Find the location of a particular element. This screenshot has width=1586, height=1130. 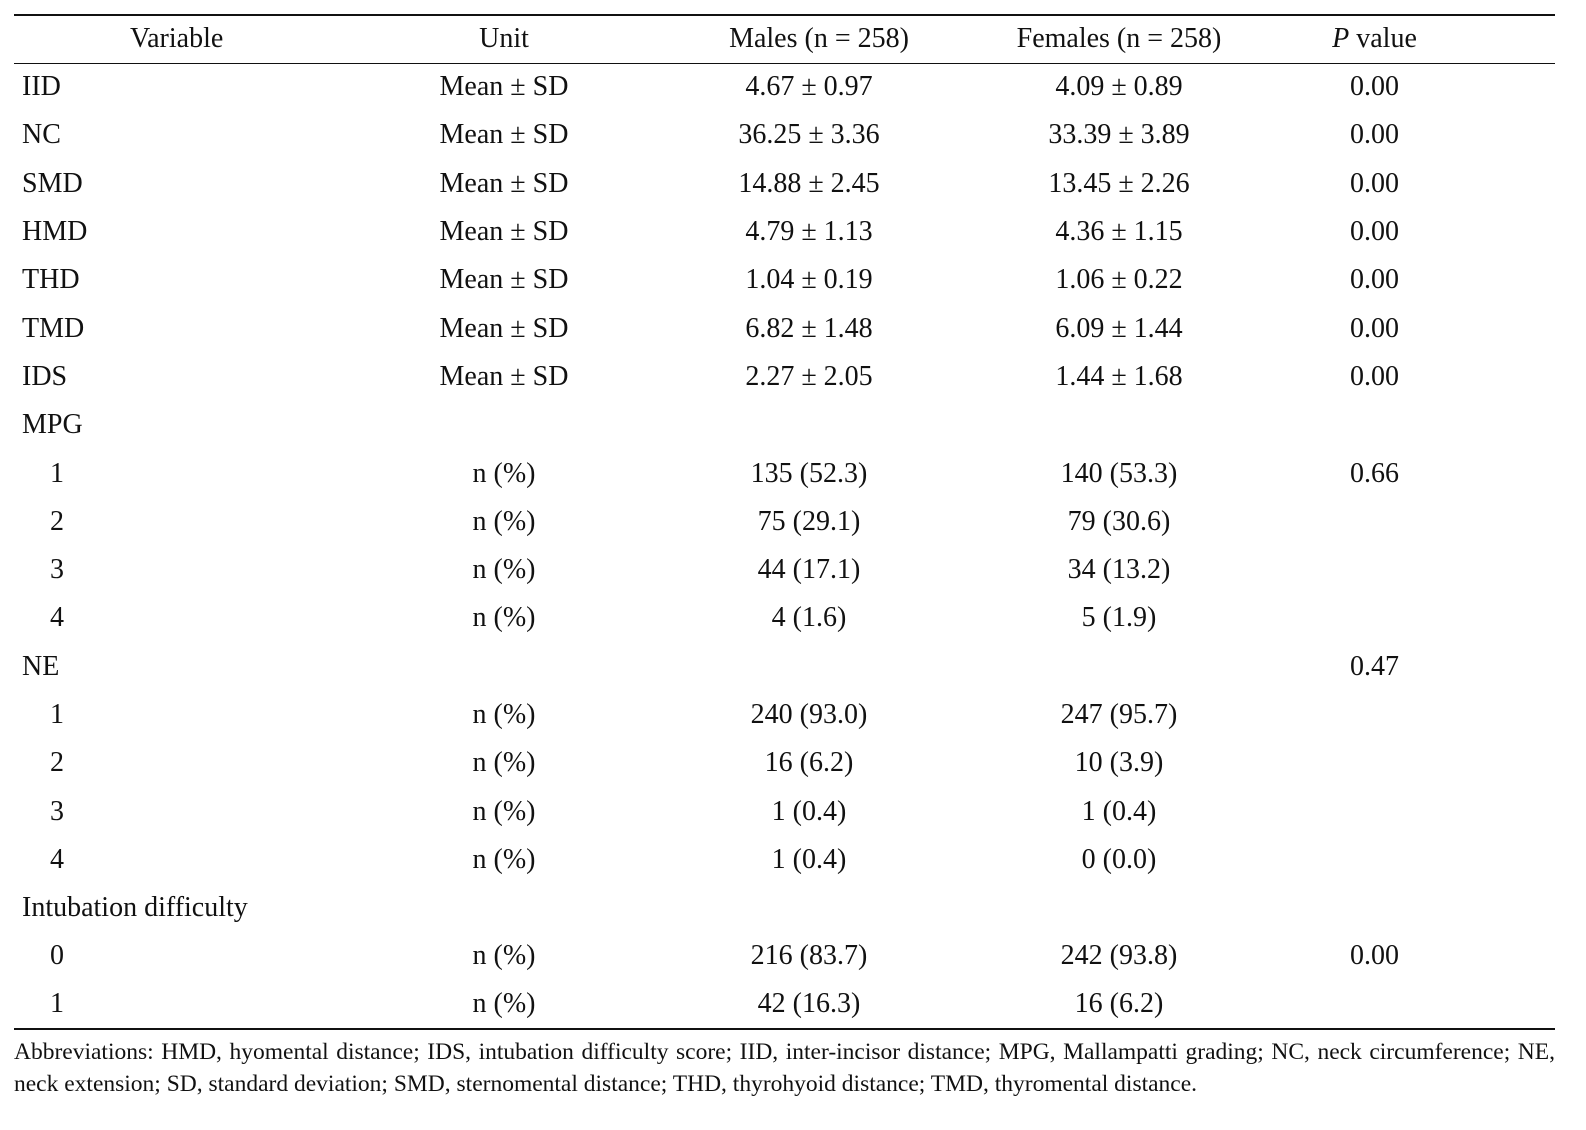

table-row: HMD Mean ± SD 4.79 ± 1.13 4.36 ± 1.15 0.00 is located at coordinates (784, 232).